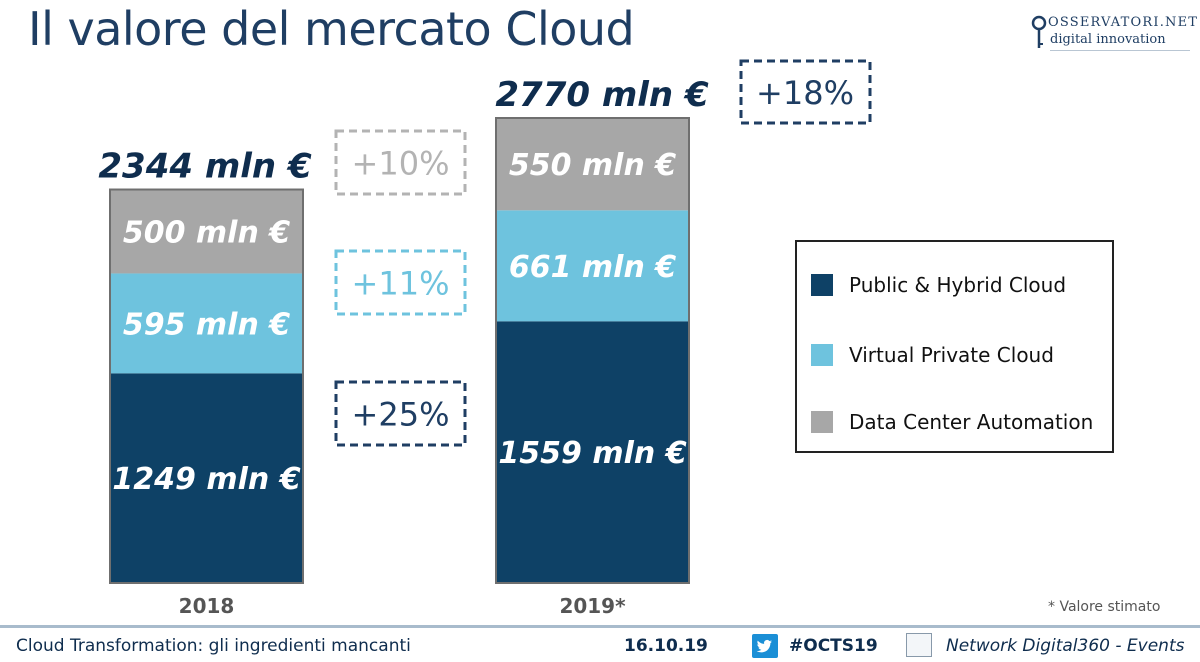  I want to click on segment-value-label: 1559 mln €, so click(592, 453).